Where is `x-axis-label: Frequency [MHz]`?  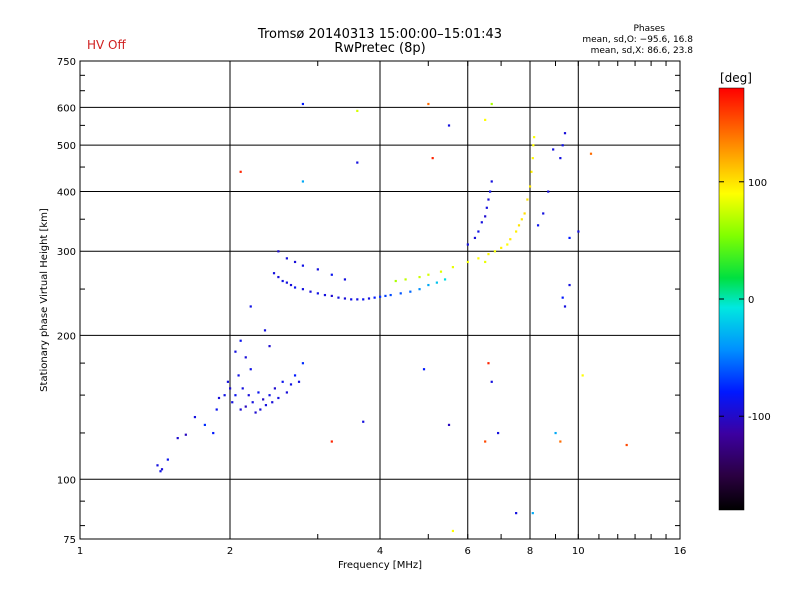 x-axis-label: Frequency [MHz] is located at coordinates (380, 565).